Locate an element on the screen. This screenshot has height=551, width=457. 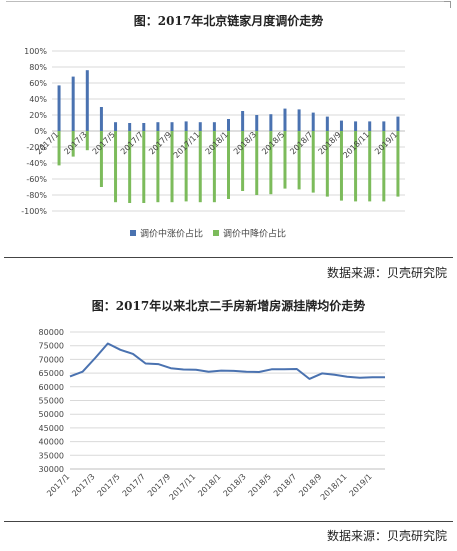
legend-label-down: 调价中降价占比 is located at coordinates (254, 234).